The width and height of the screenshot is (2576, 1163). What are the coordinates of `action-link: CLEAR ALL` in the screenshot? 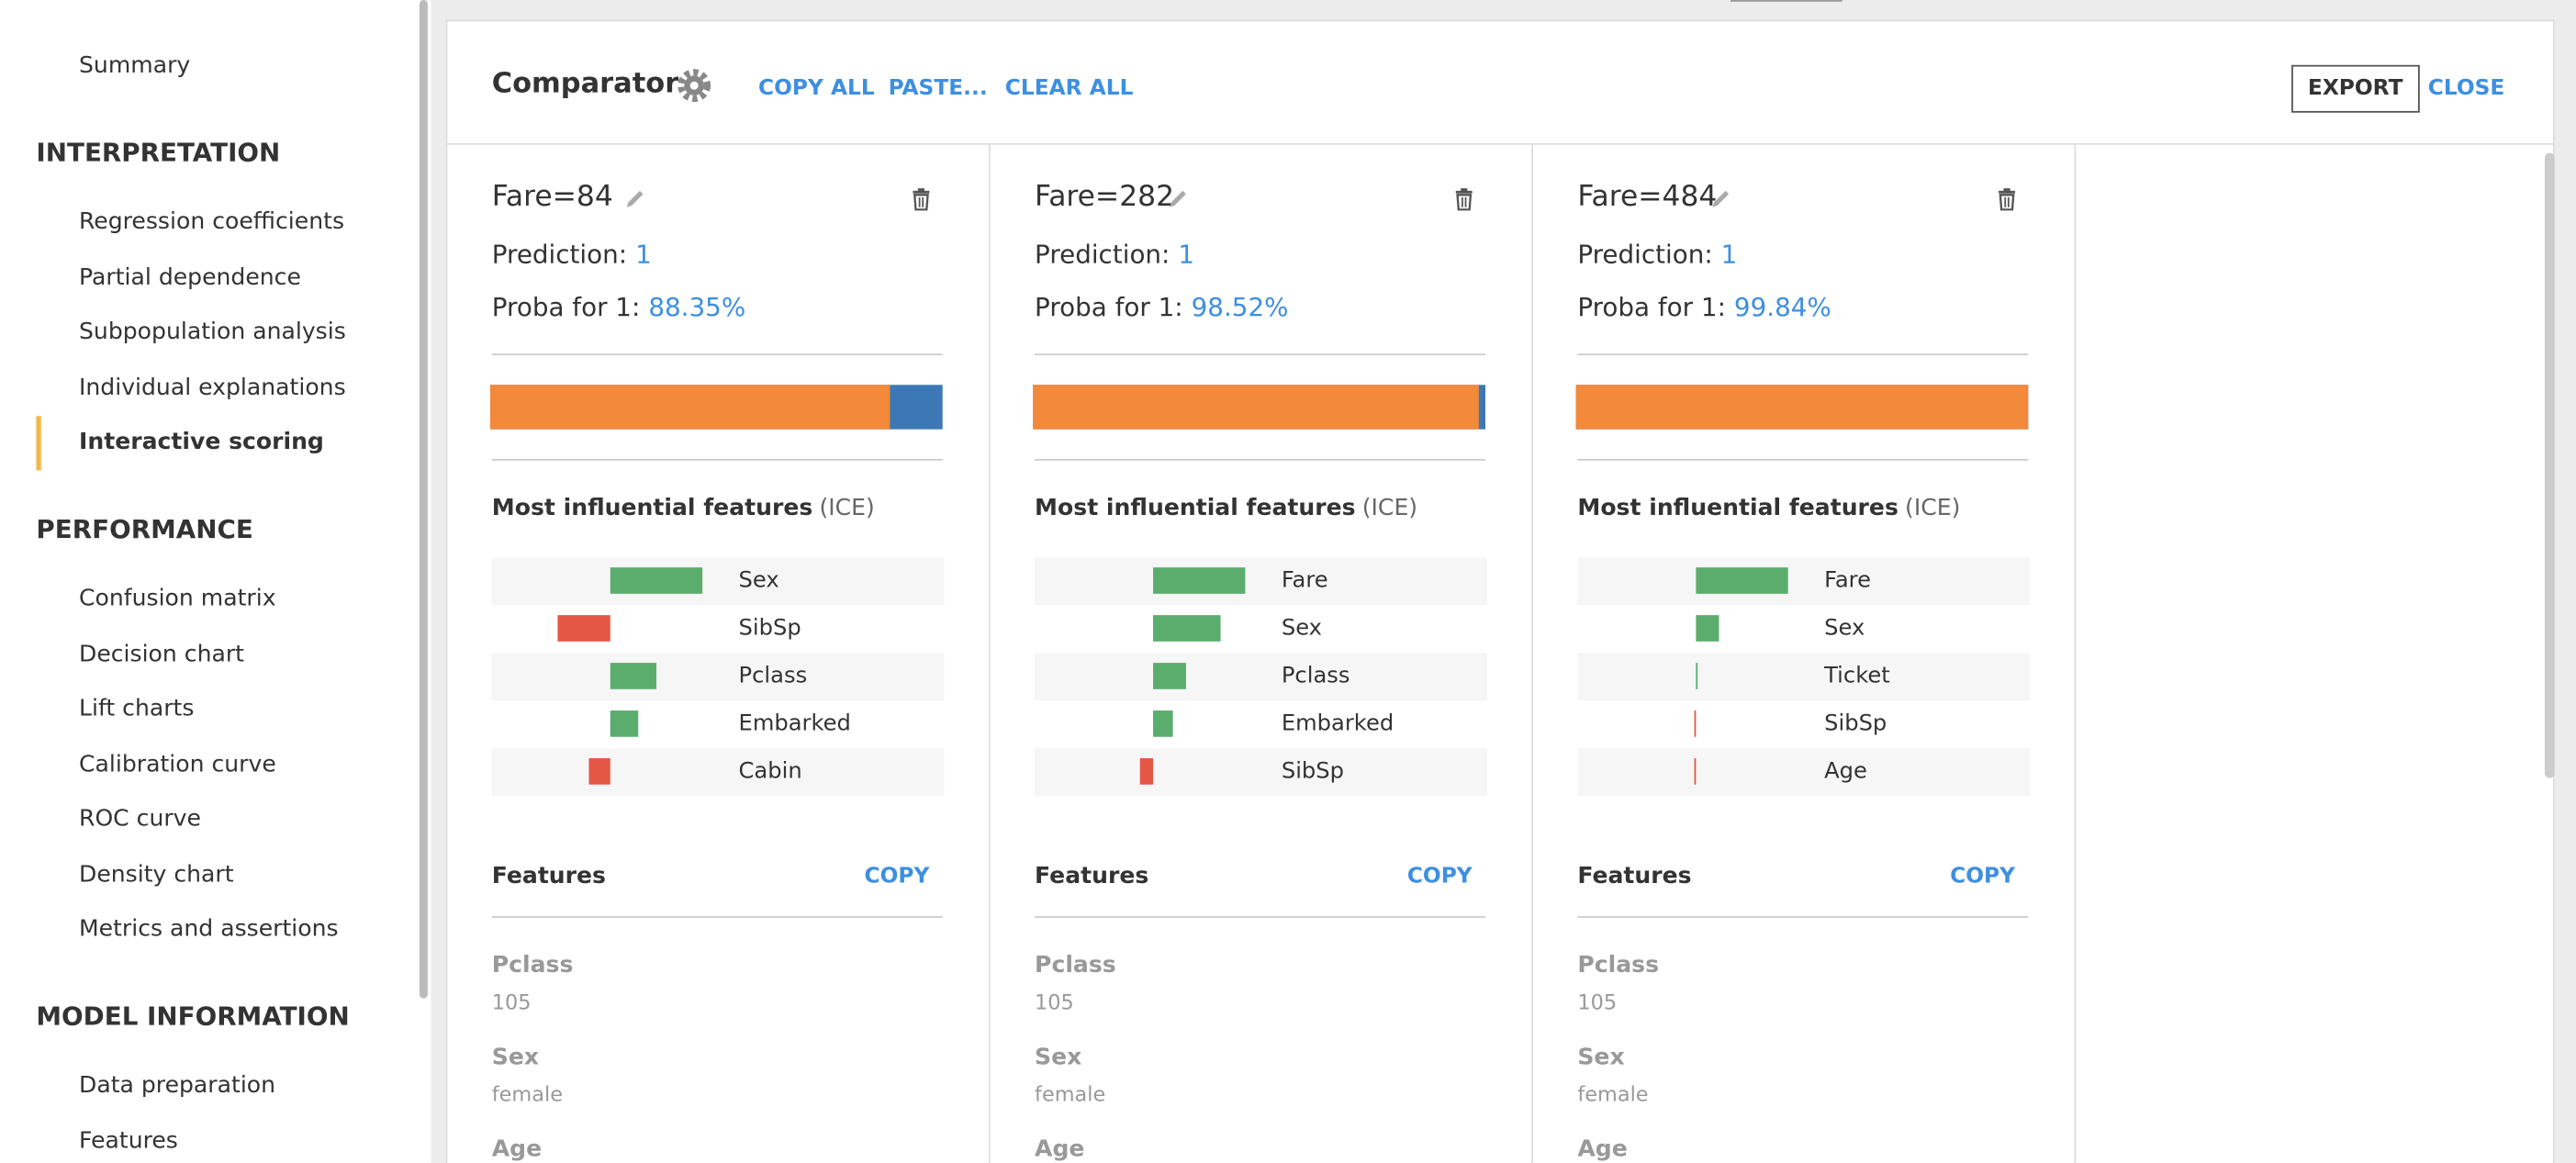 It's located at (1069, 89).